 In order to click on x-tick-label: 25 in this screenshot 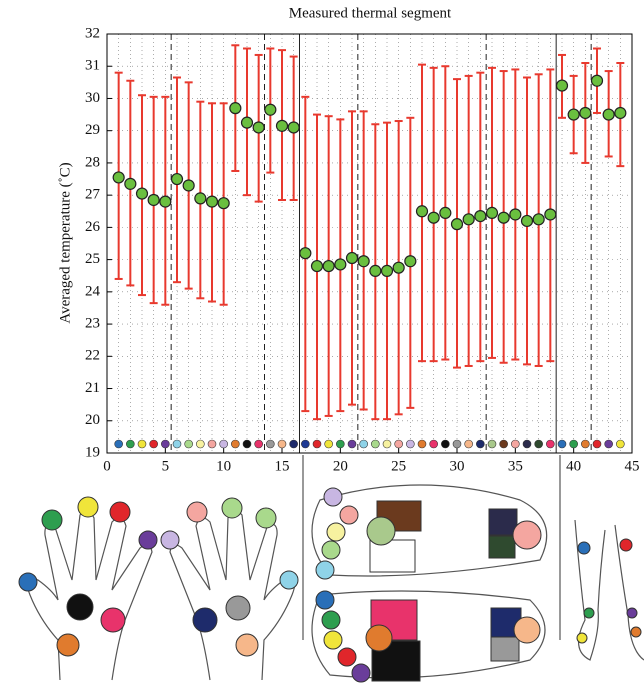, I will do `click(398, 466)`.